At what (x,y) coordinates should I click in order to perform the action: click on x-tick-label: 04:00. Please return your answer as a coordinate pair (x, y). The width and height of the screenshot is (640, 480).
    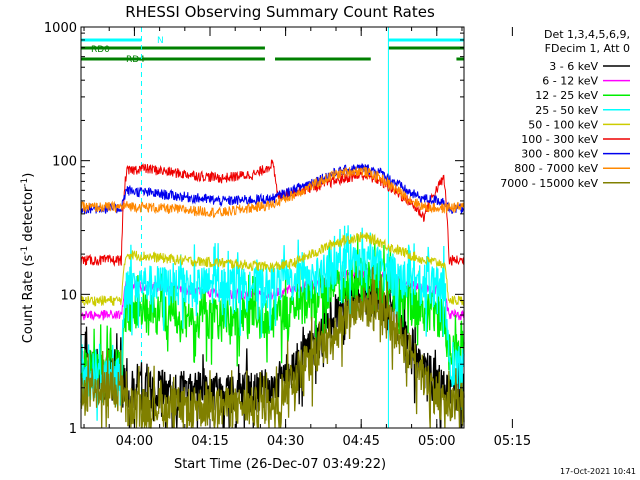
    Looking at the image, I should click on (134, 441).